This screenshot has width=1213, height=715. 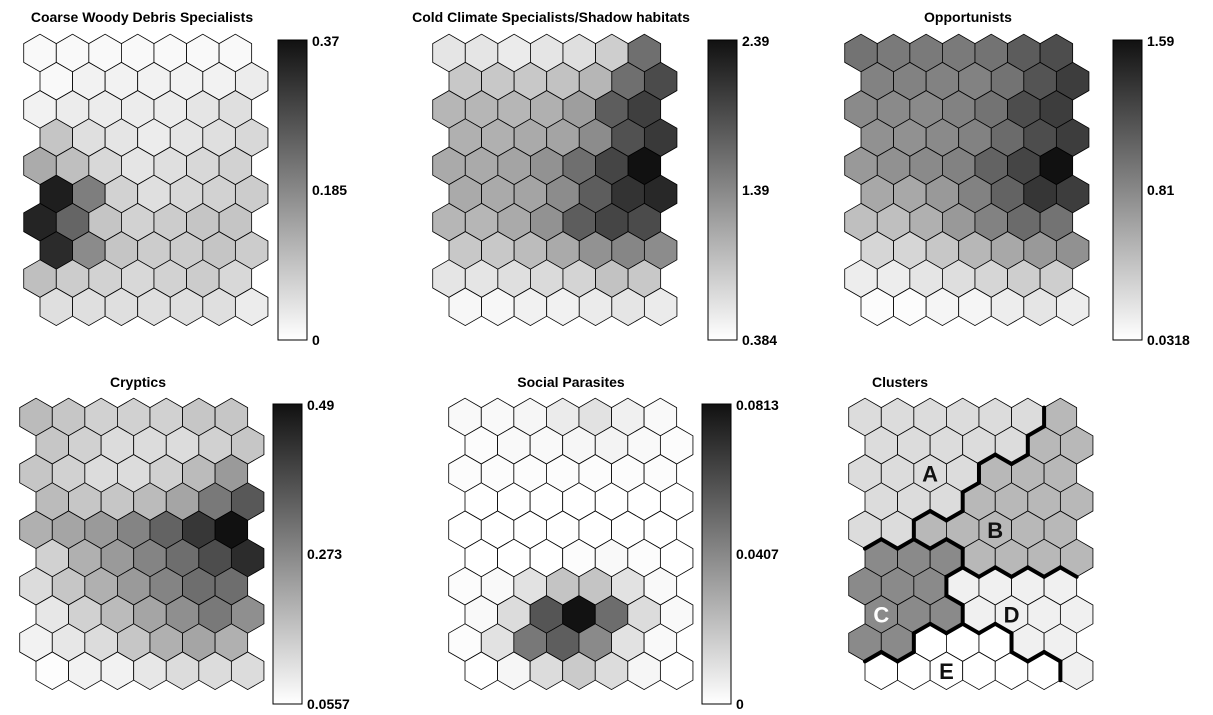 I want to click on panel-cryptics: Cryptics 0.49 0.273 0.0557, so click(x=184, y=543).